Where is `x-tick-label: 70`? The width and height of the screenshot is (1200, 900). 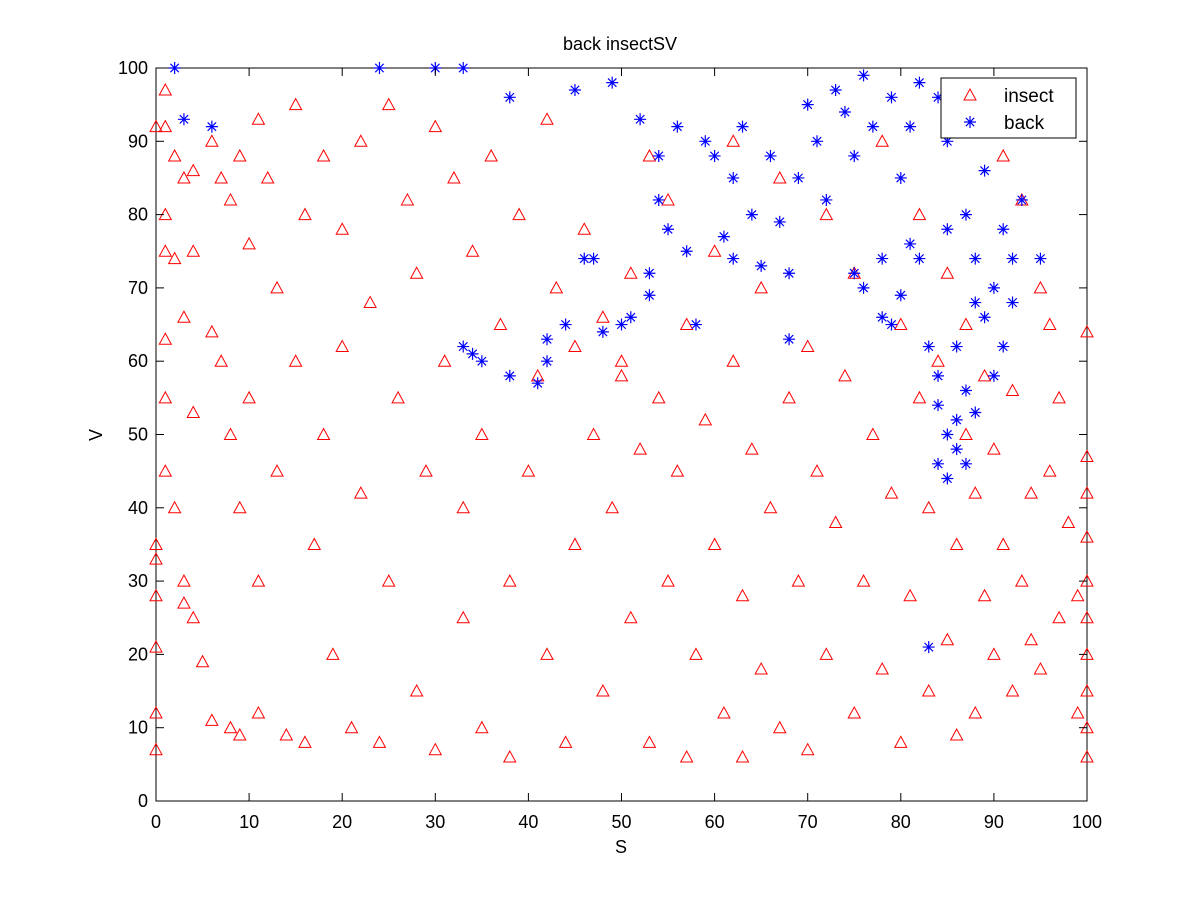 x-tick-label: 70 is located at coordinates (808, 822).